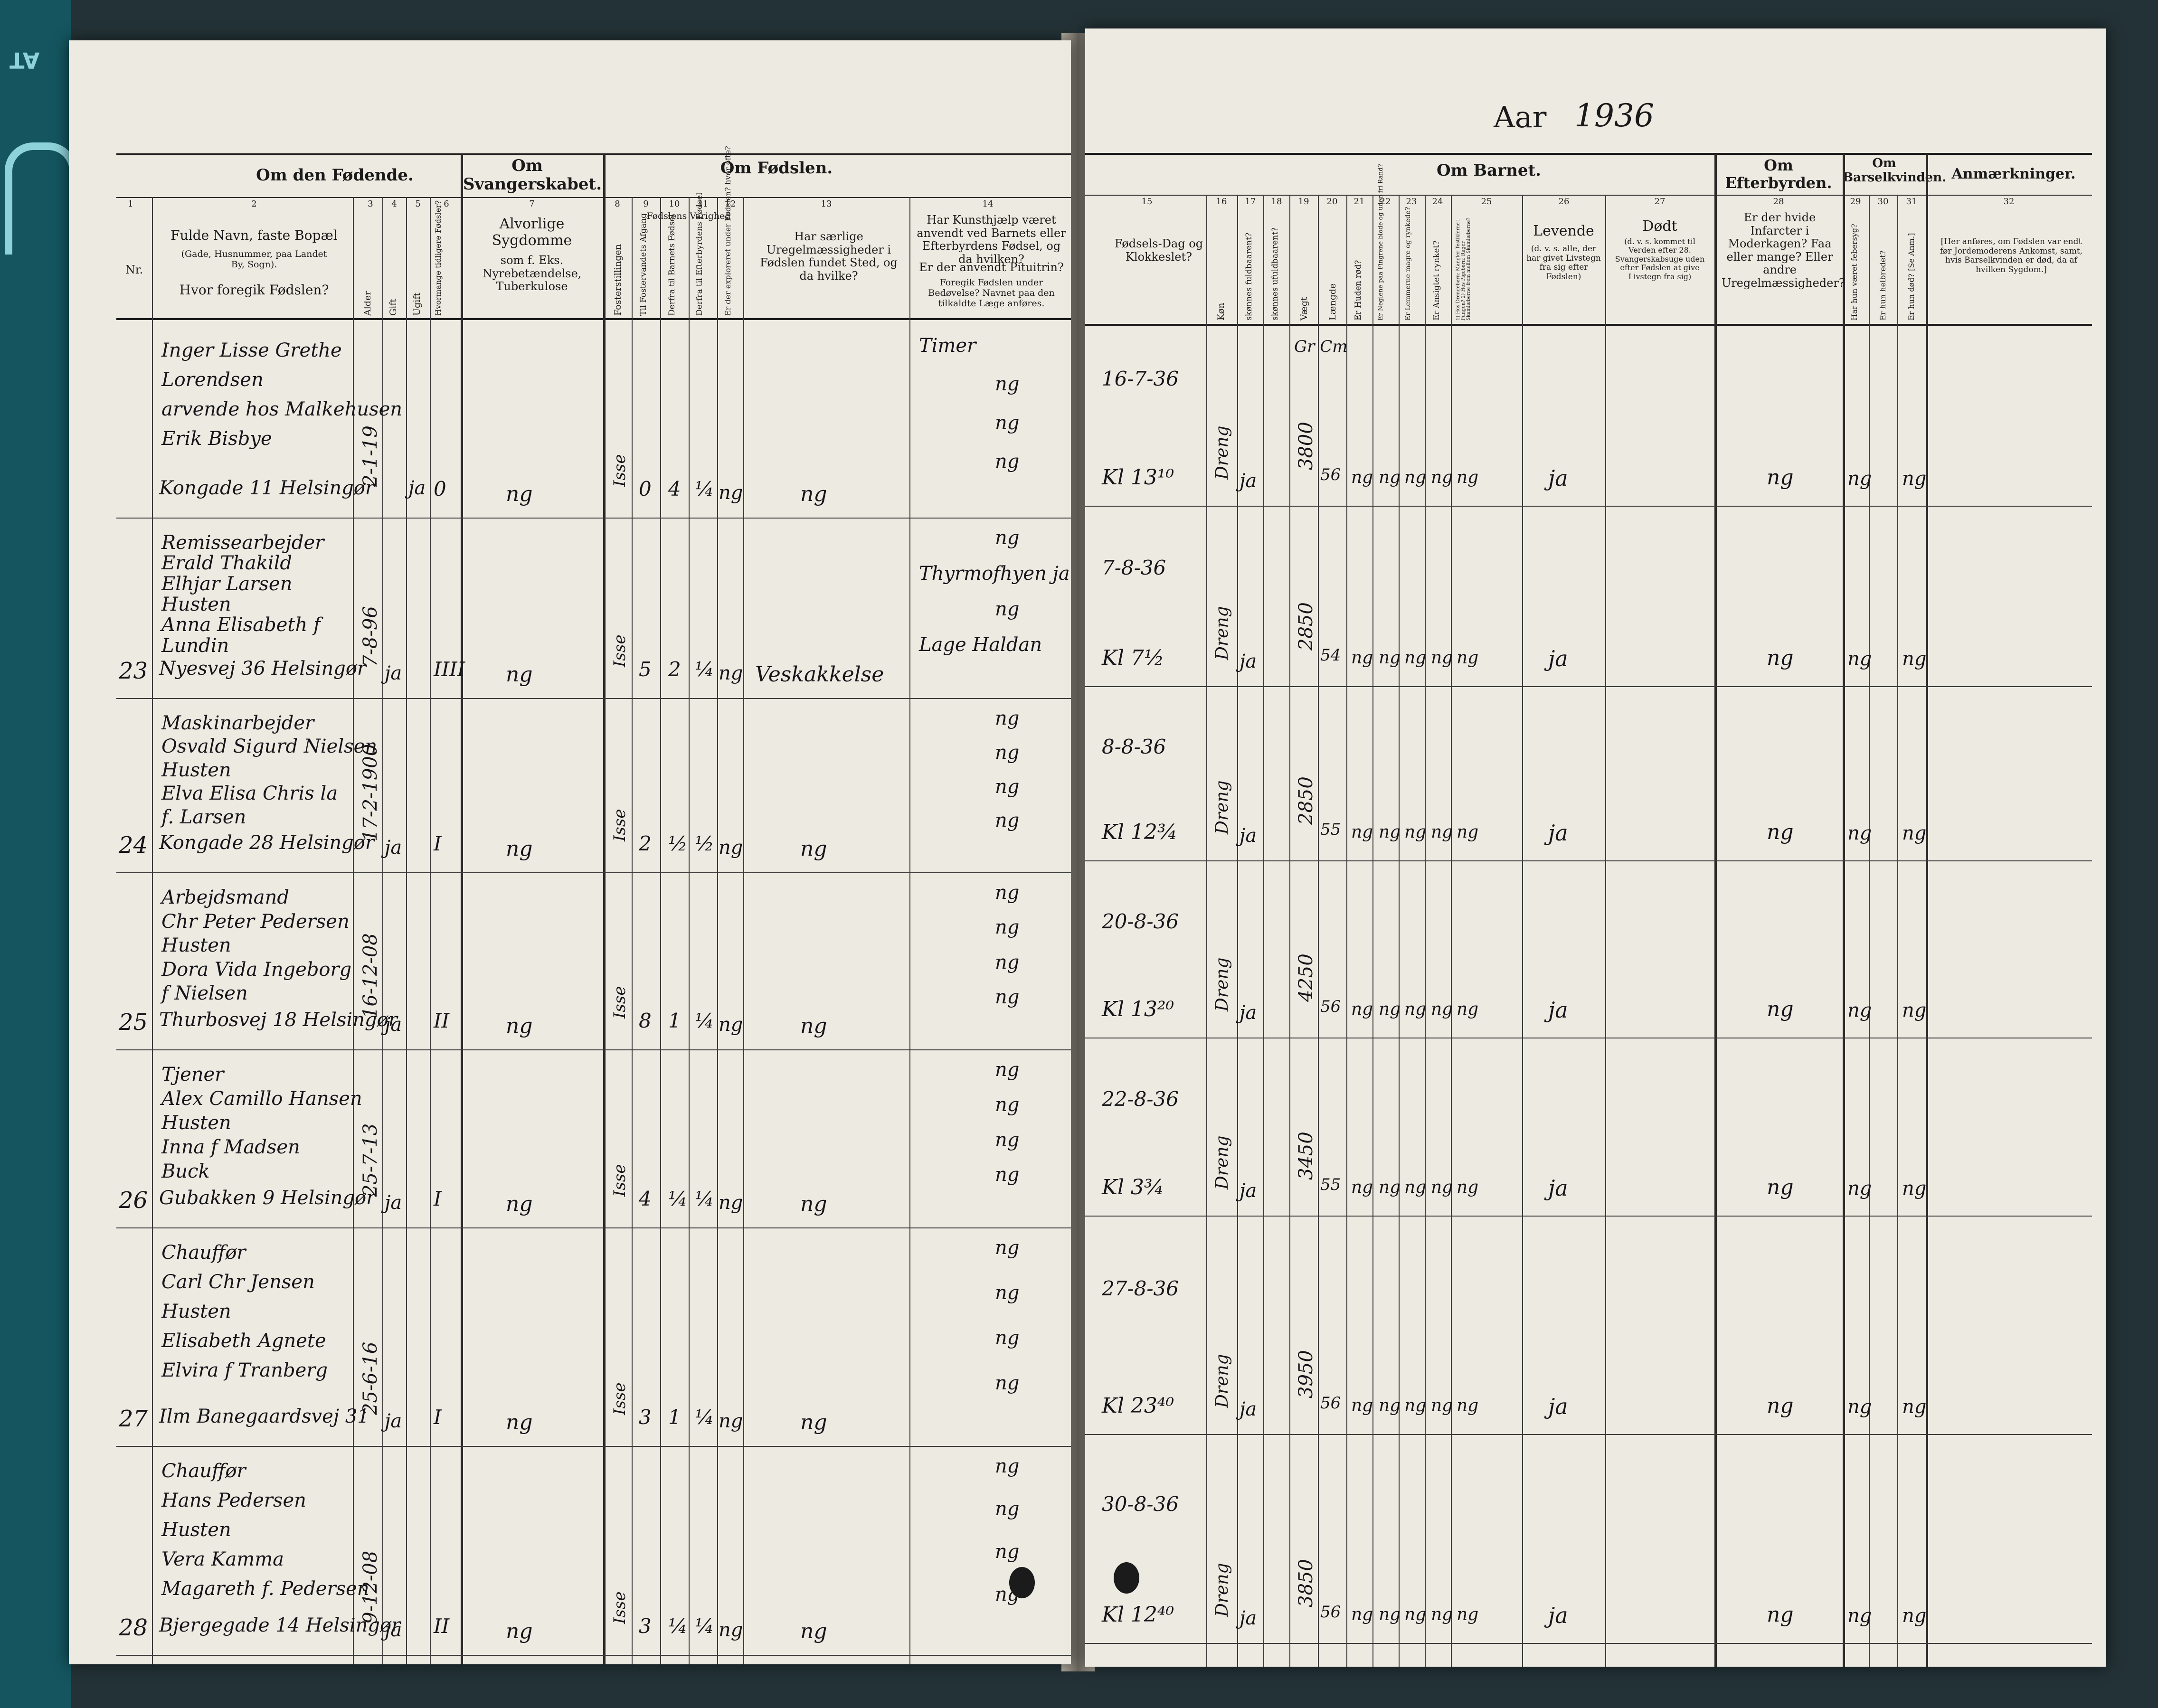  Describe the element at coordinates (250, 794) in the screenshot. I see `entry-name-line: Elva Elisa Chris la` at that location.